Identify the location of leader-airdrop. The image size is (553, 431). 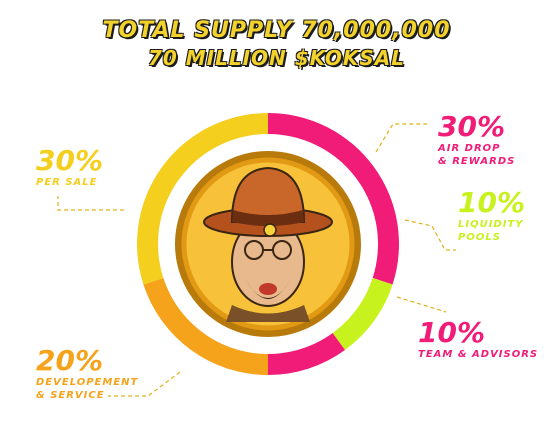
(401, 138).